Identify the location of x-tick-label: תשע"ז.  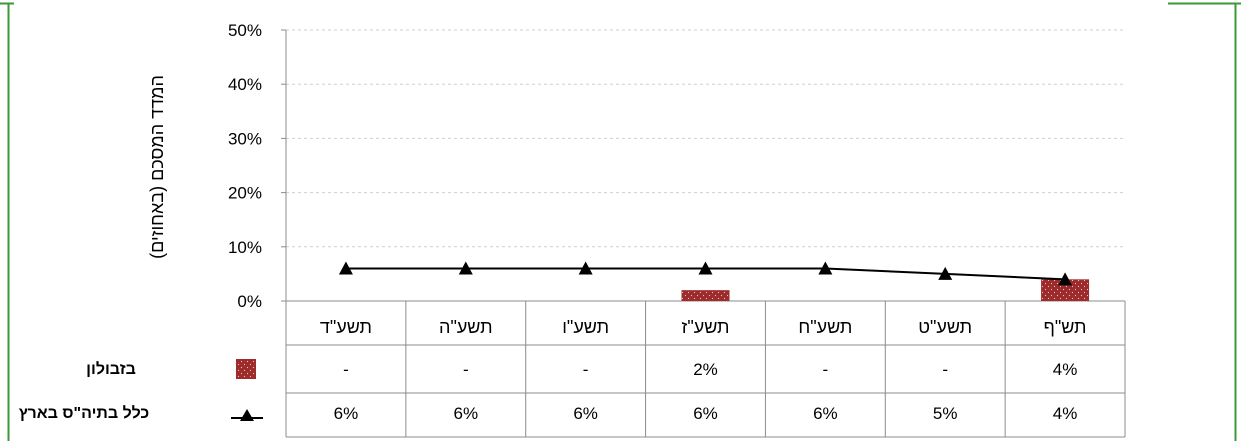
(706, 327).